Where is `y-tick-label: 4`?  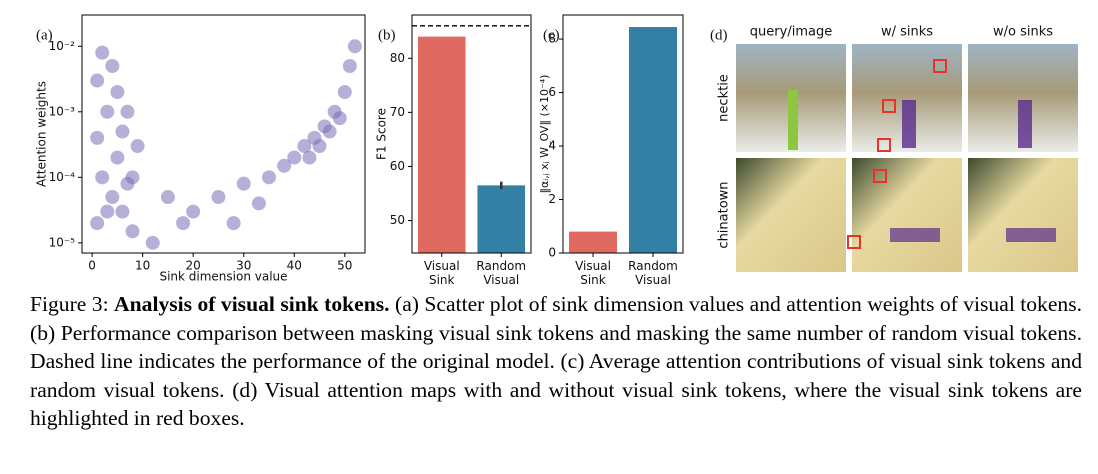 y-tick-label: 4 is located at coordinates (552, 146).